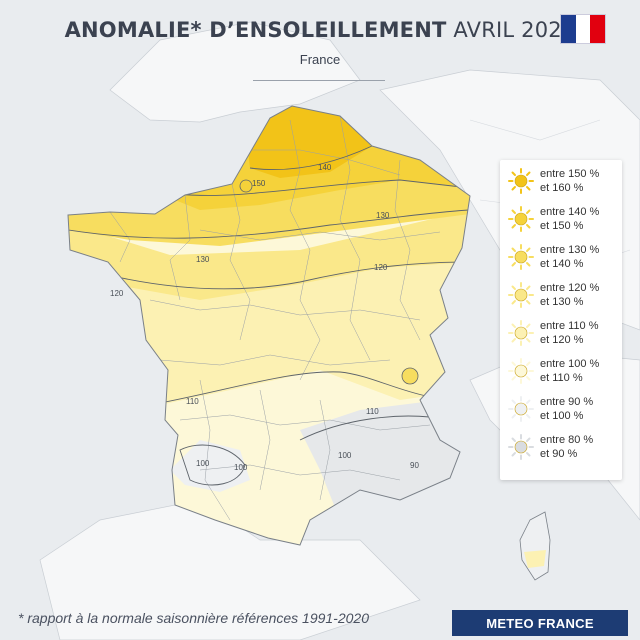 The image size is (640, 640). I want to click on legend-label: entre 130 %, so click(570, 250).